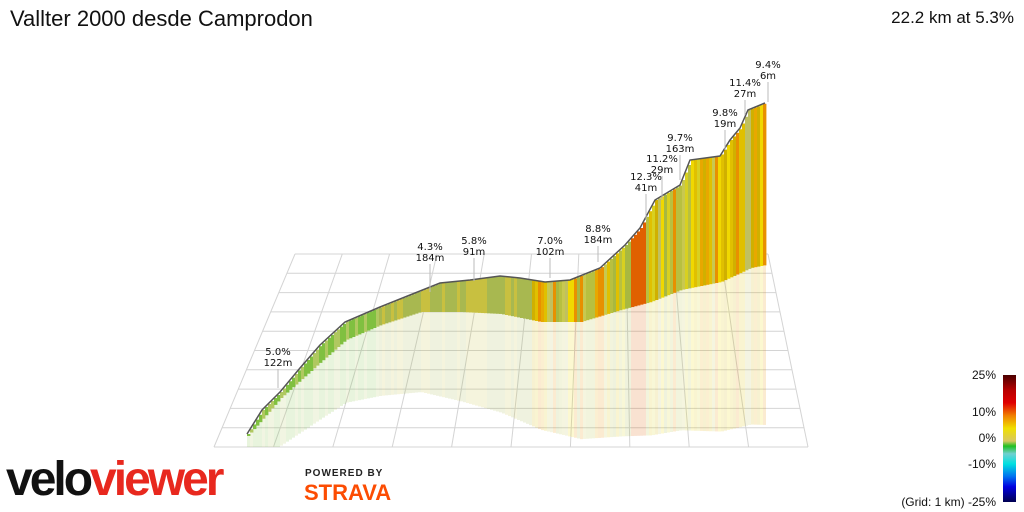  I want to click on annotation-gradient: 11.4%, so click(745, 83).